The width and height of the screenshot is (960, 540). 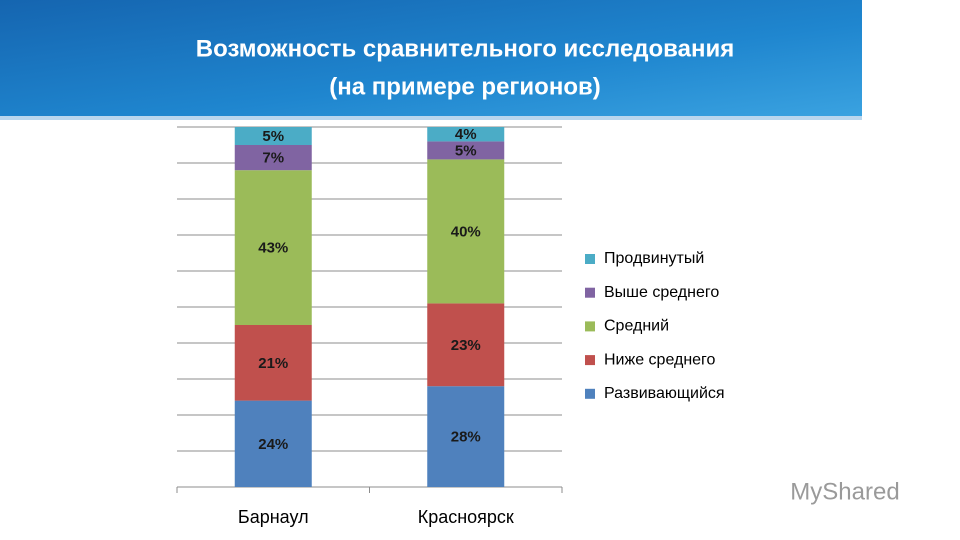 I want to click on legend-label: Средний, so click(x=636, y=326).